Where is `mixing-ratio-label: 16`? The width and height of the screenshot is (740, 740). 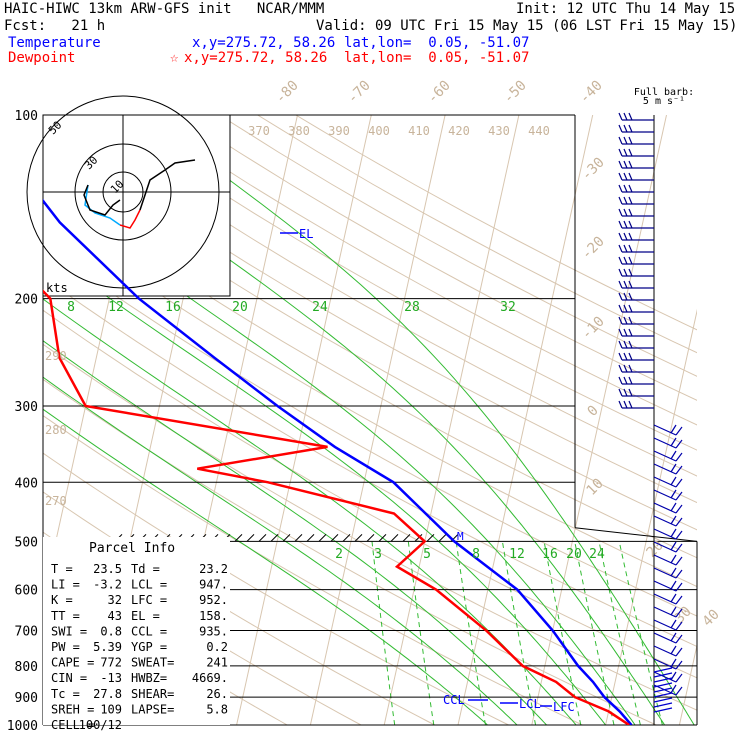
mixing-ratio-label: 16 is located at coordinates (550, 554).